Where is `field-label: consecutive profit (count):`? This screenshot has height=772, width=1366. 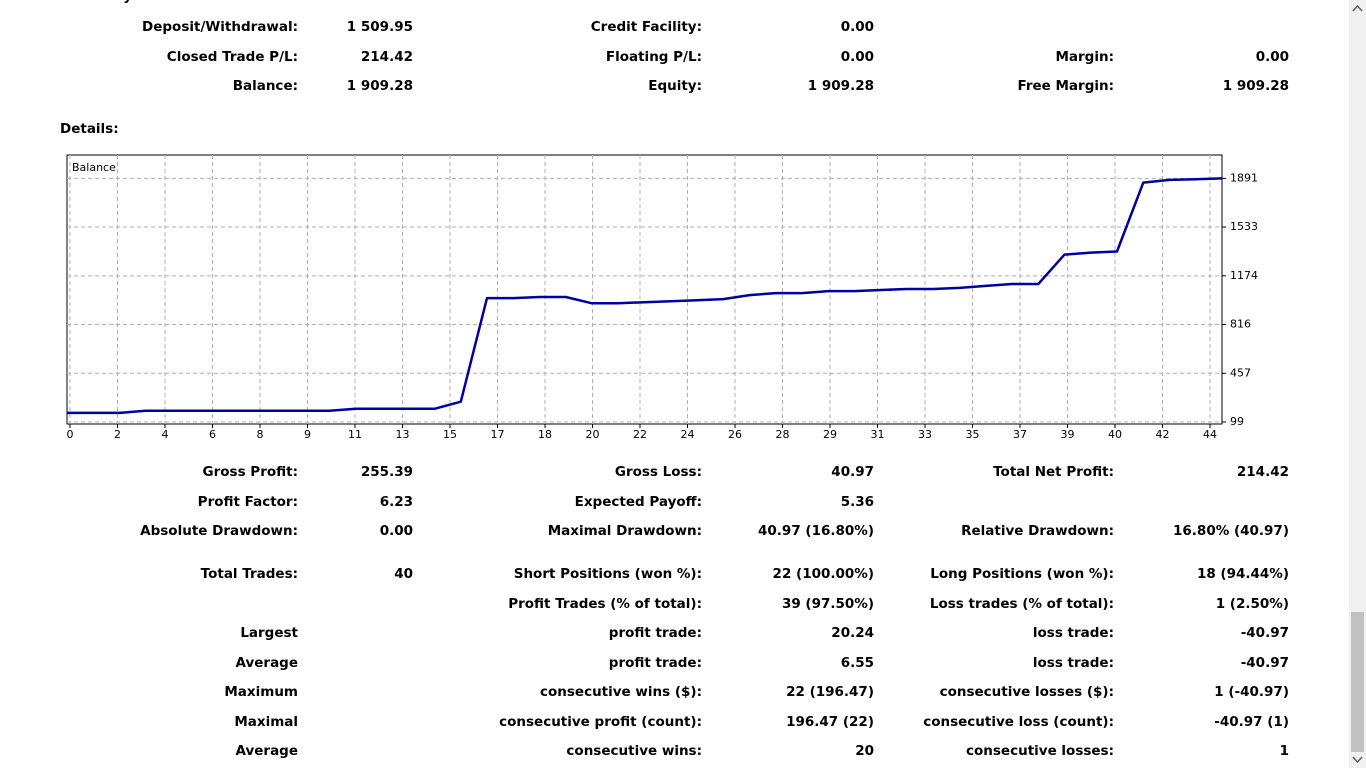 field-label: consecutive profit (count): is located at coordinates (600, 722).